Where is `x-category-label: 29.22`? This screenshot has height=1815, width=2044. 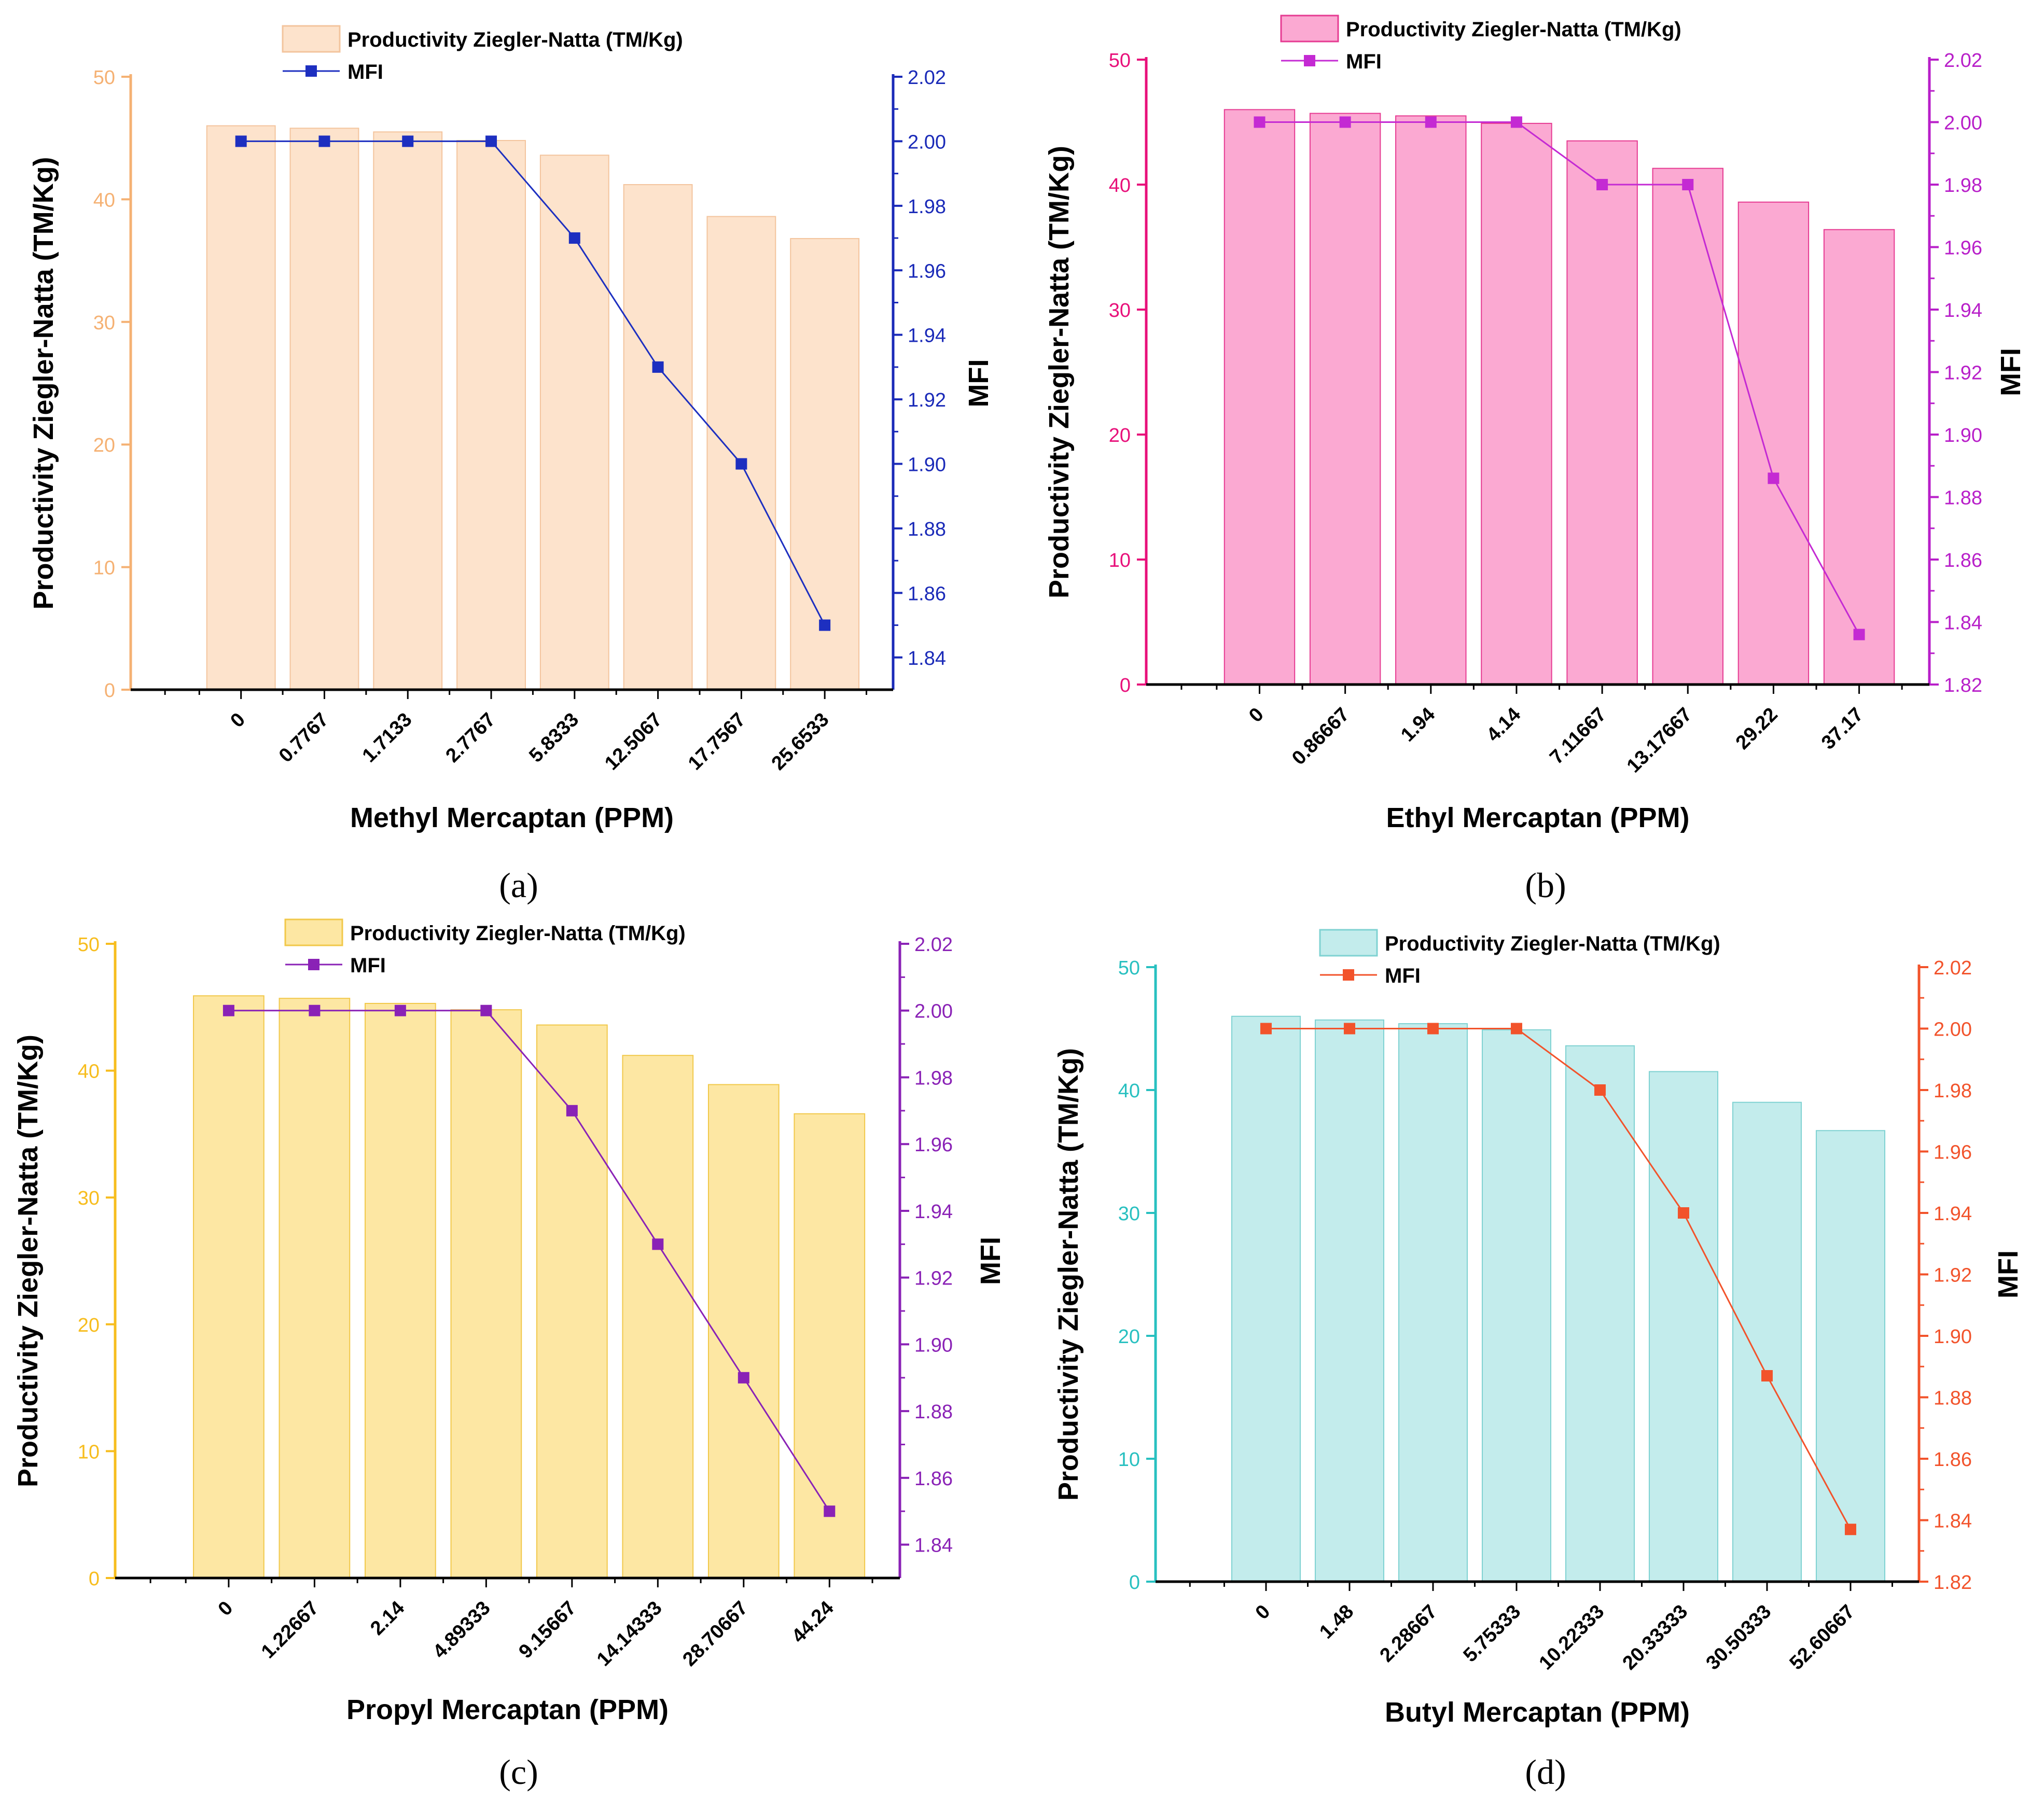 x-category-label: 29.22 is located at coordinates (1757, 729).